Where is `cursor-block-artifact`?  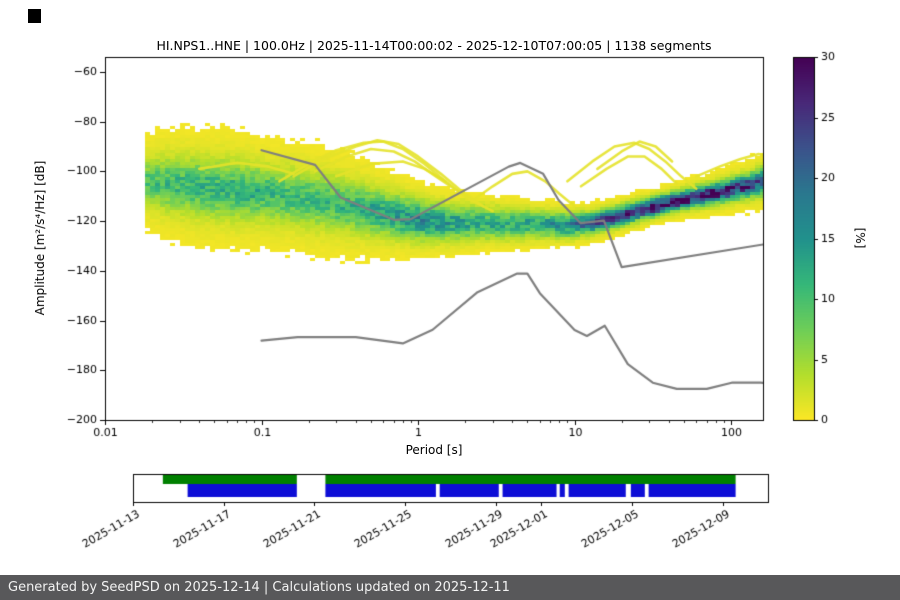
cursor-block-artifact is located at coordinates (34, 16).